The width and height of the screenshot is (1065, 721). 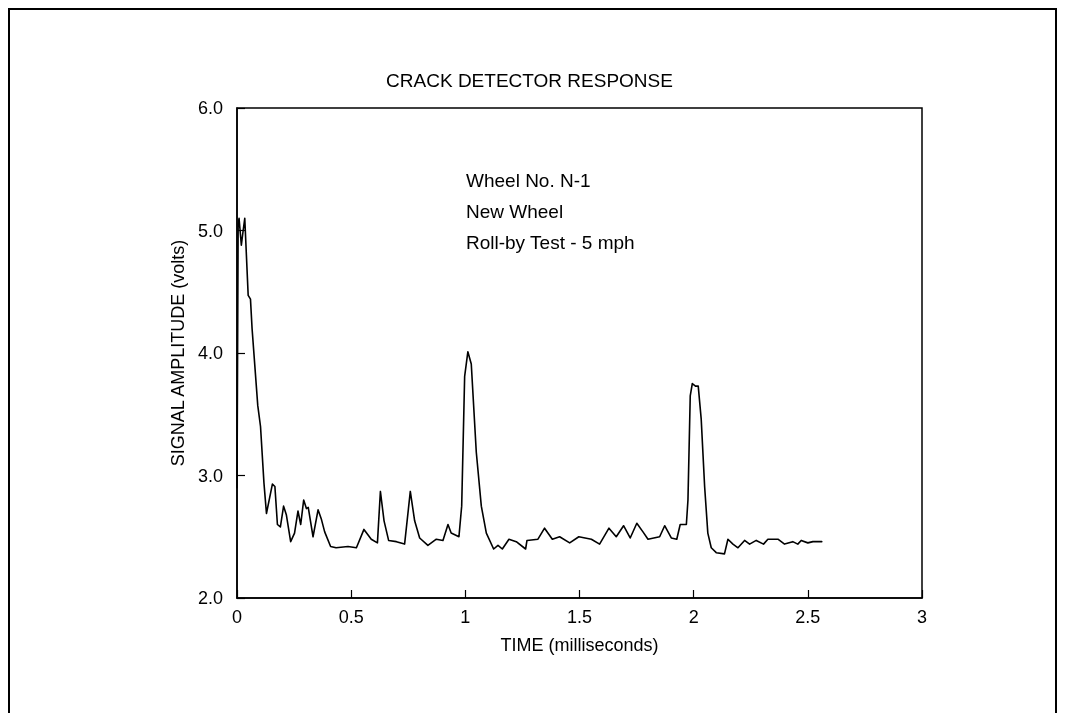 What do you see at coordinates (922, 617) in the screenshot?
I see `x-tick-label: 3` at bounding box center [922, 617].